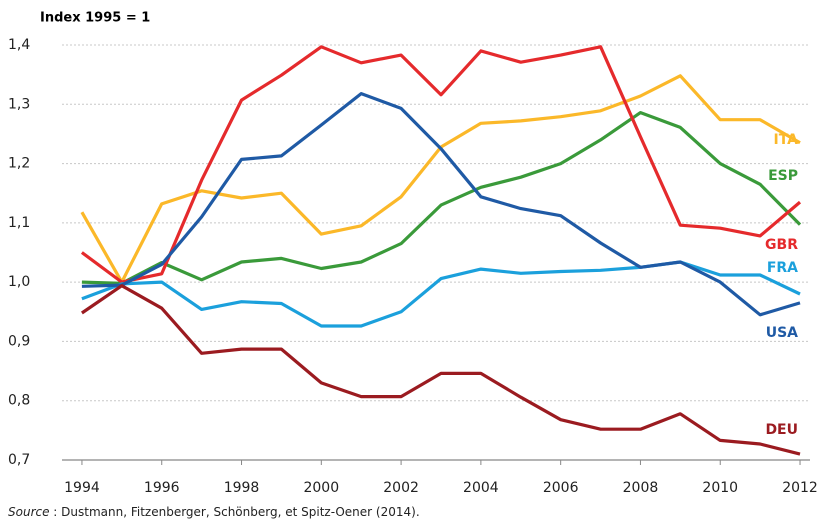 The width and height of the screenshot is (829, 529). Describe the element at coordinates (782, 268) in the screenshot. I see `series-label: FRA` at that location.